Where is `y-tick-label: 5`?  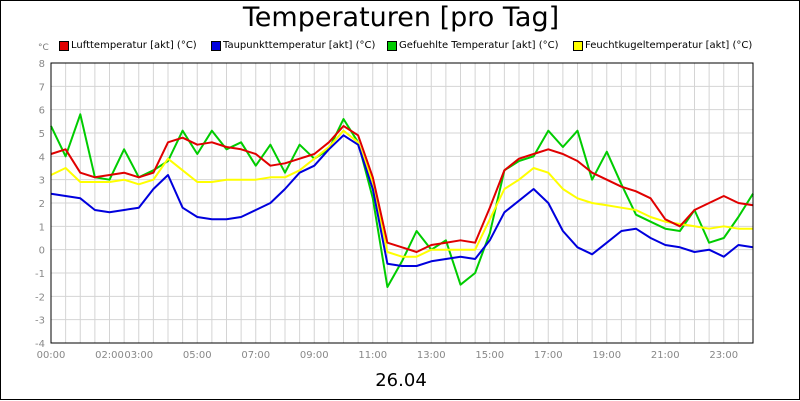
y-tick-label: 5 is located at coordinates (42, 134).